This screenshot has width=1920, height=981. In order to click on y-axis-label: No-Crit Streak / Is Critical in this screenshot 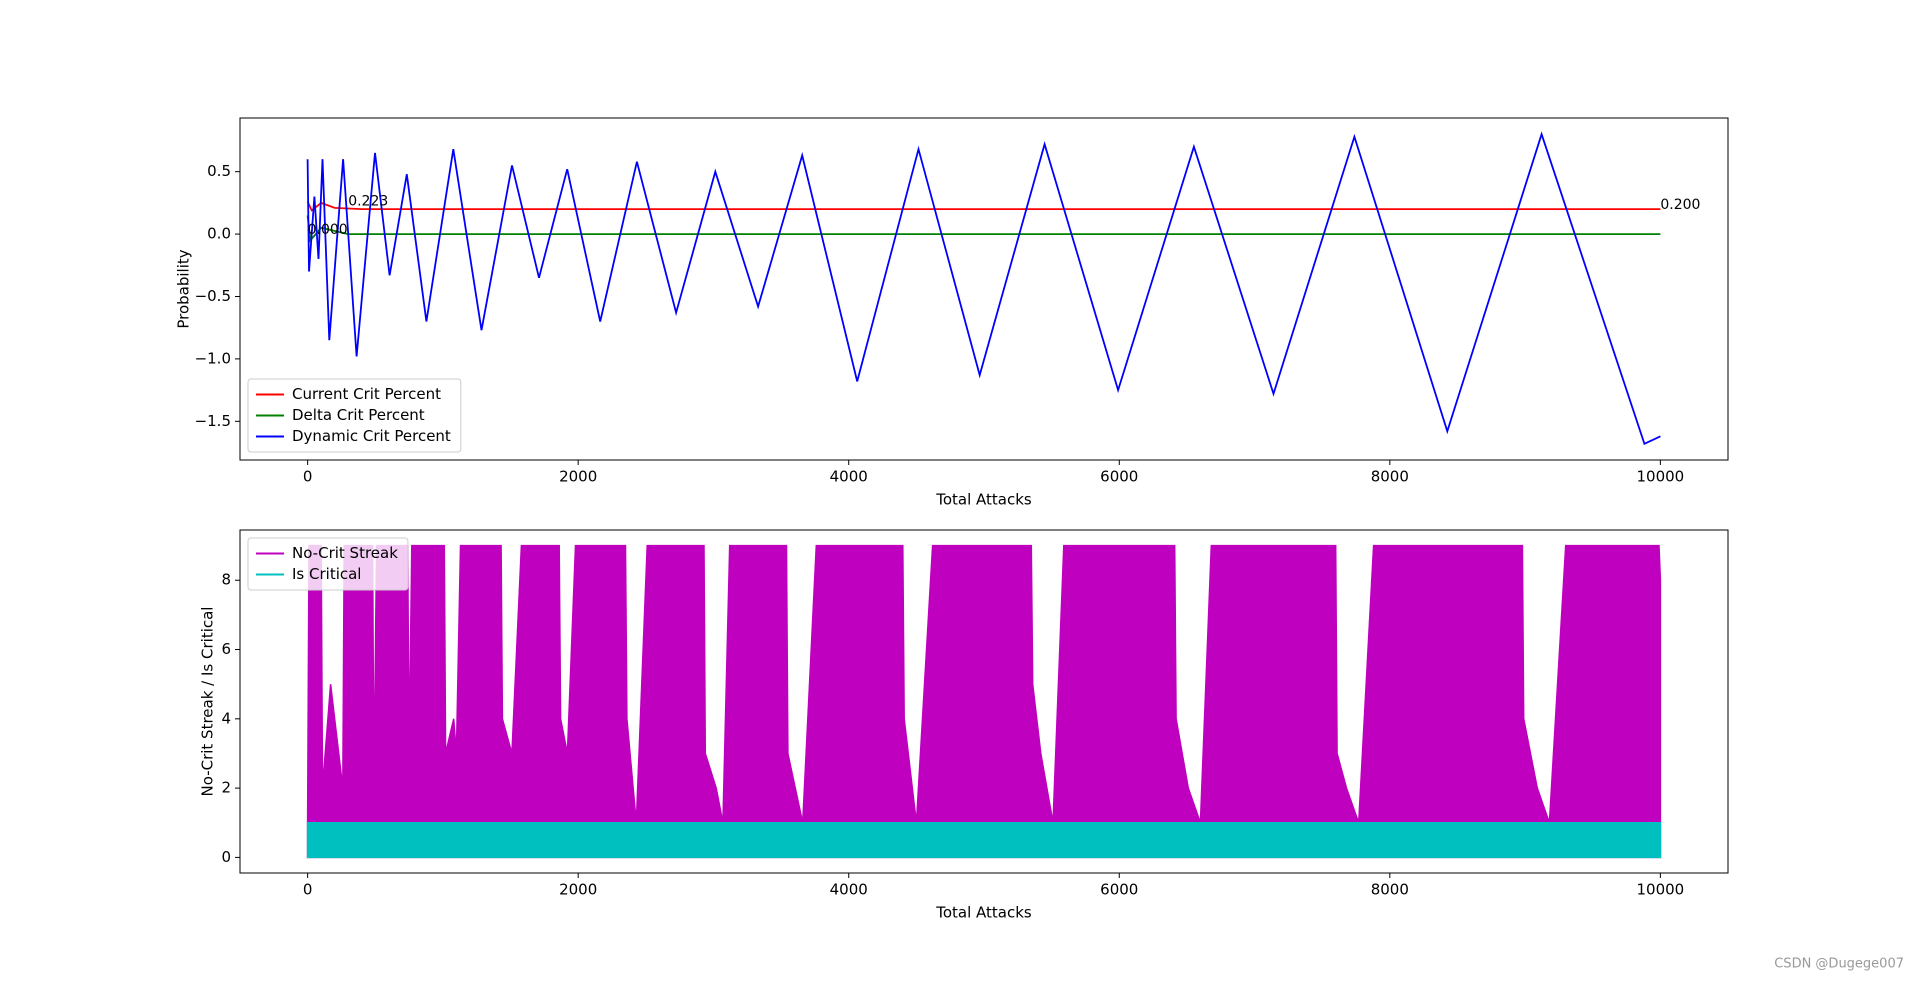, I will do `click(208, 702)`.